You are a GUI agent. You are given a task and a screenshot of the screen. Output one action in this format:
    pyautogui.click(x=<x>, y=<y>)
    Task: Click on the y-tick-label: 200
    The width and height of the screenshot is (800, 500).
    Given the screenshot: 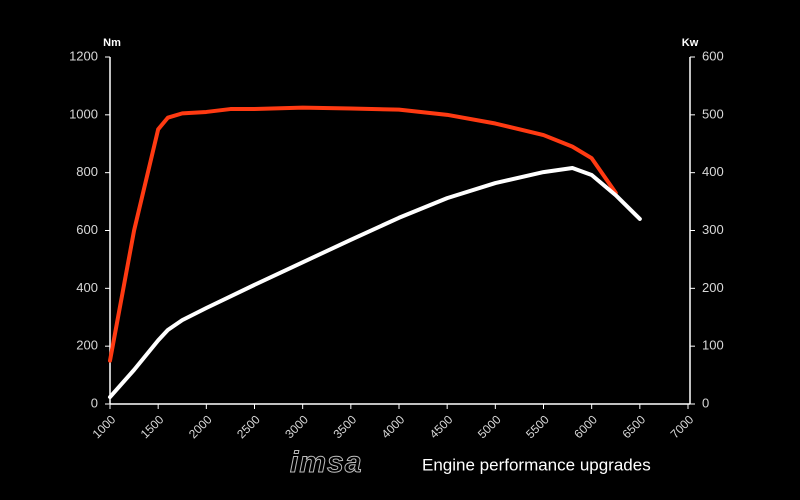 What is the action you would take?
    pyautogui.click(x=87, y=345)
    